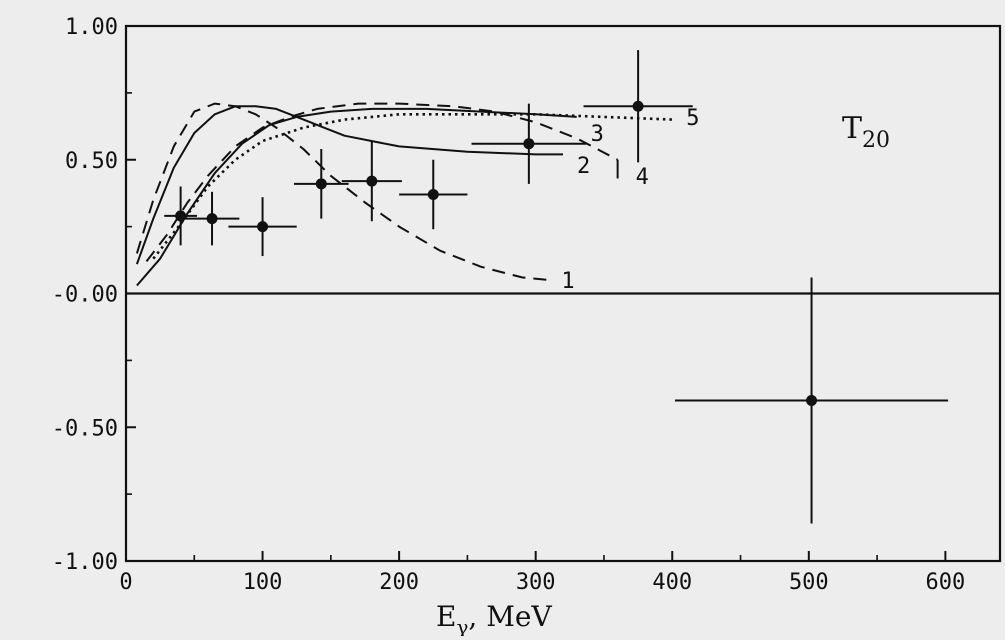  I want to click on x-tick-label: 0, so click(125, 582).